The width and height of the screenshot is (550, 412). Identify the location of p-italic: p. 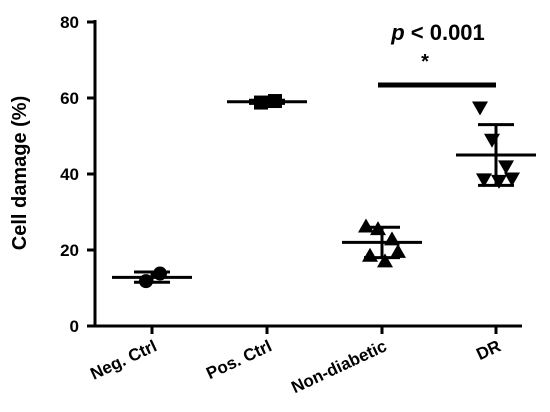
(397, 32).